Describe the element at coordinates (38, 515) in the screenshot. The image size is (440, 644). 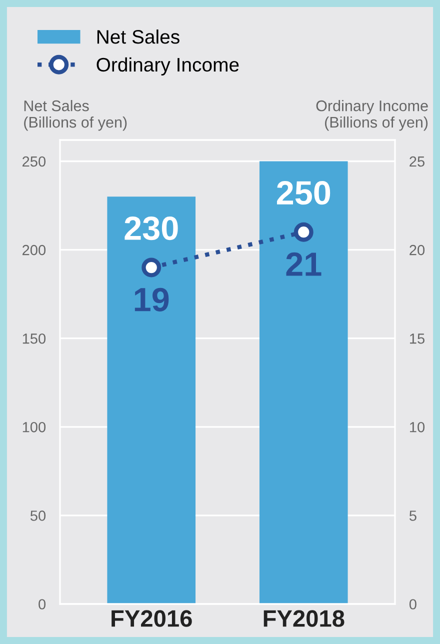
I see `y-tick-label: 50` at that location.